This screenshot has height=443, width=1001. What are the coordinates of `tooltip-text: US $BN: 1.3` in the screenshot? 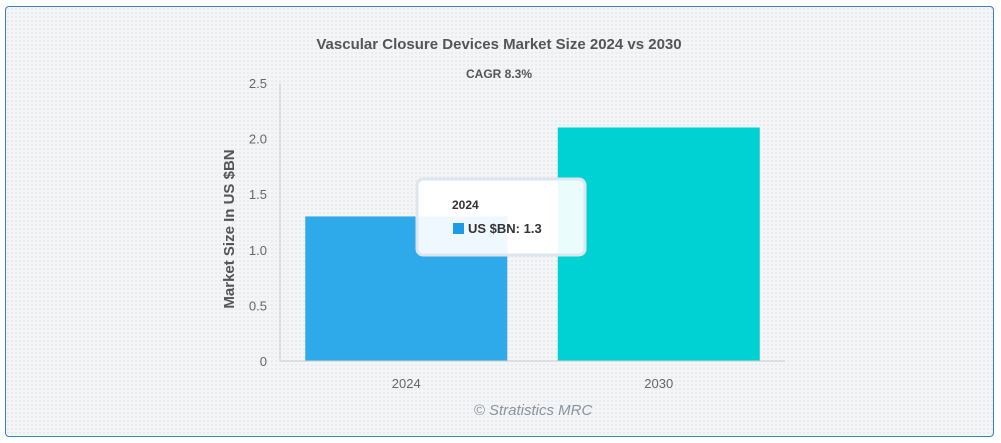 It's located at (505, 228).